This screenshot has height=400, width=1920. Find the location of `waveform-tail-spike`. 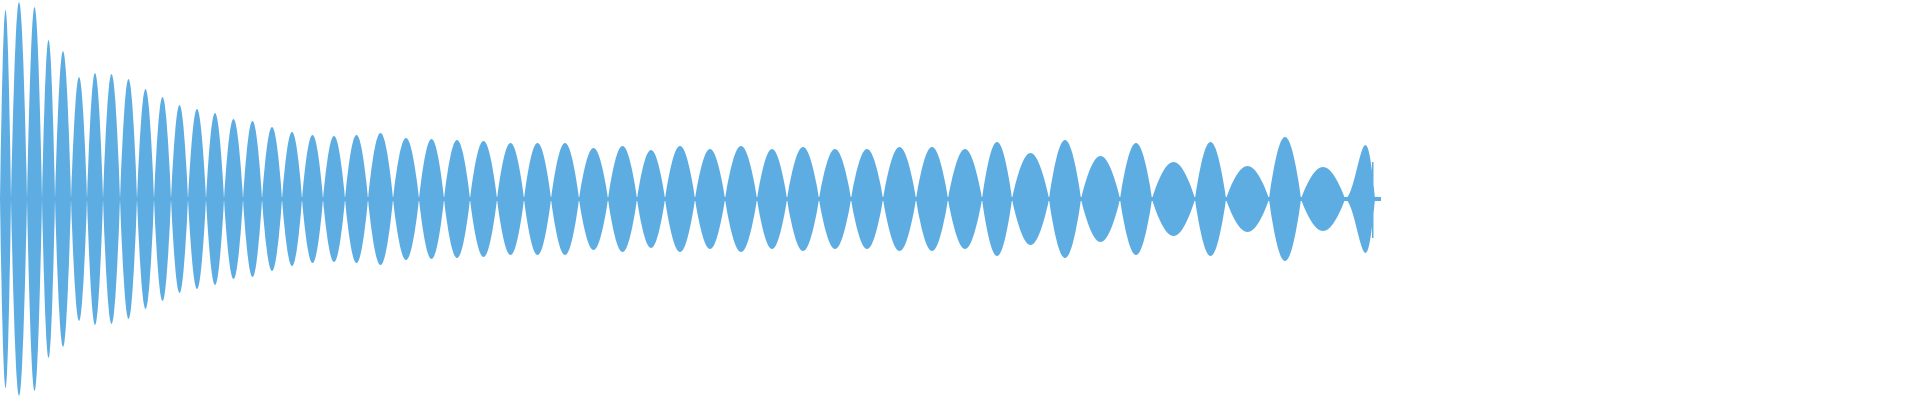

waveform-tail-spike is located at coordinates (1373, 200).